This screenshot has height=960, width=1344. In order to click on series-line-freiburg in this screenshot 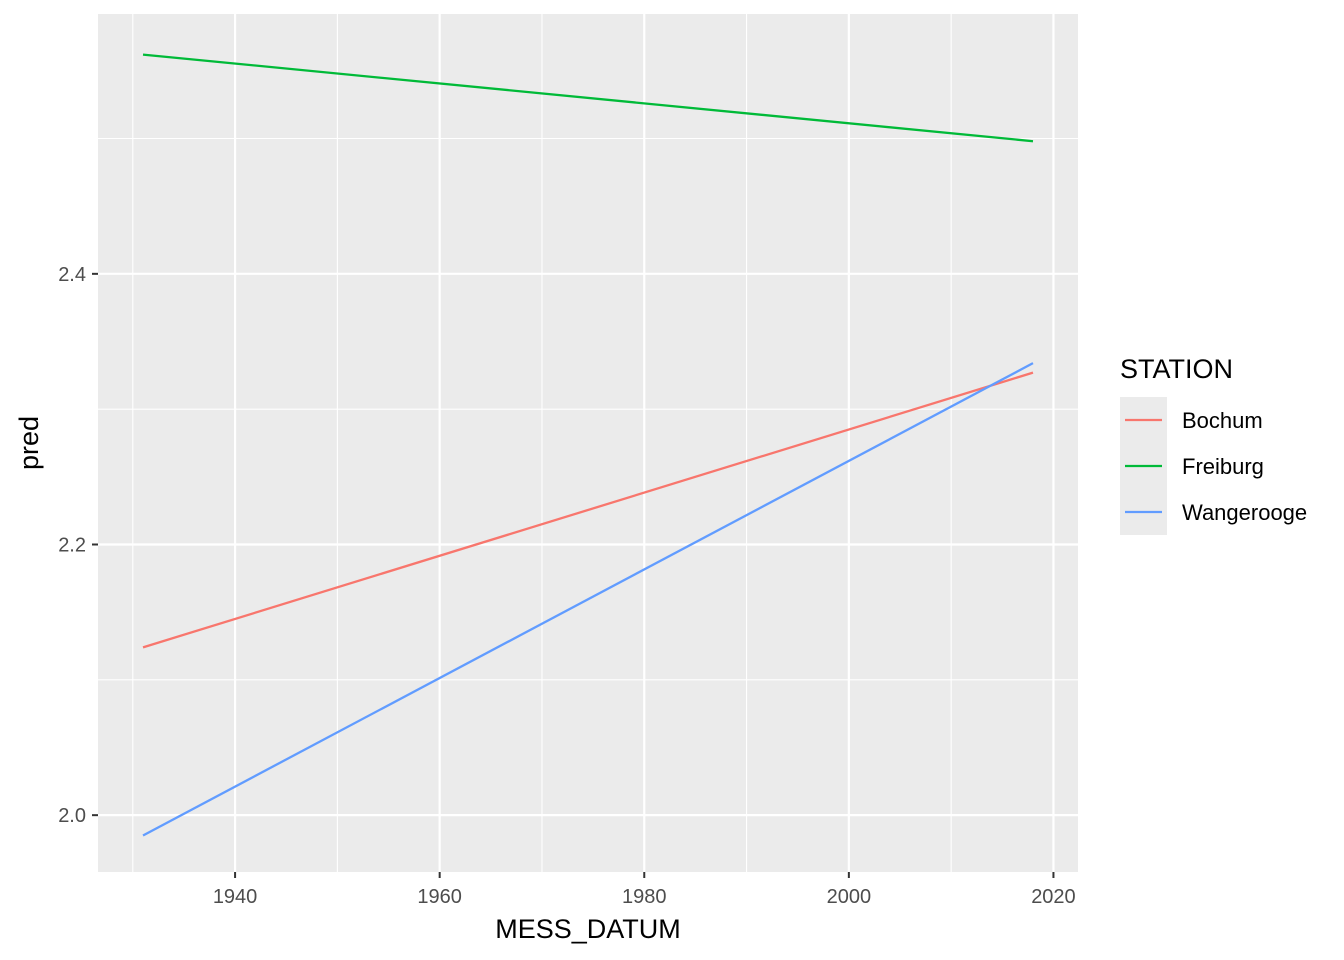, I will do `click(588, 98)`.